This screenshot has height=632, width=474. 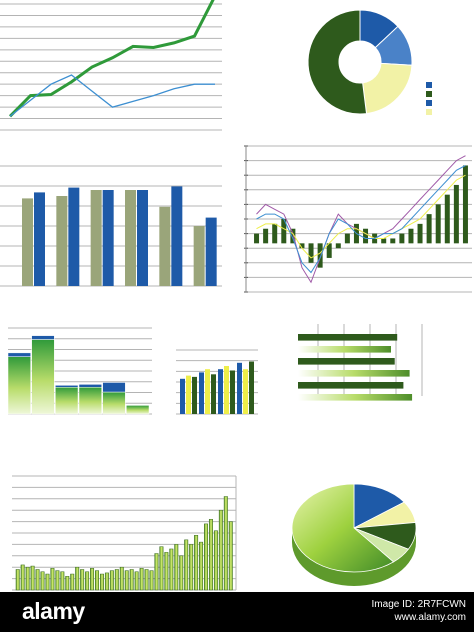 I want to click on line-chart-top-left, so click(x=111, y=65).